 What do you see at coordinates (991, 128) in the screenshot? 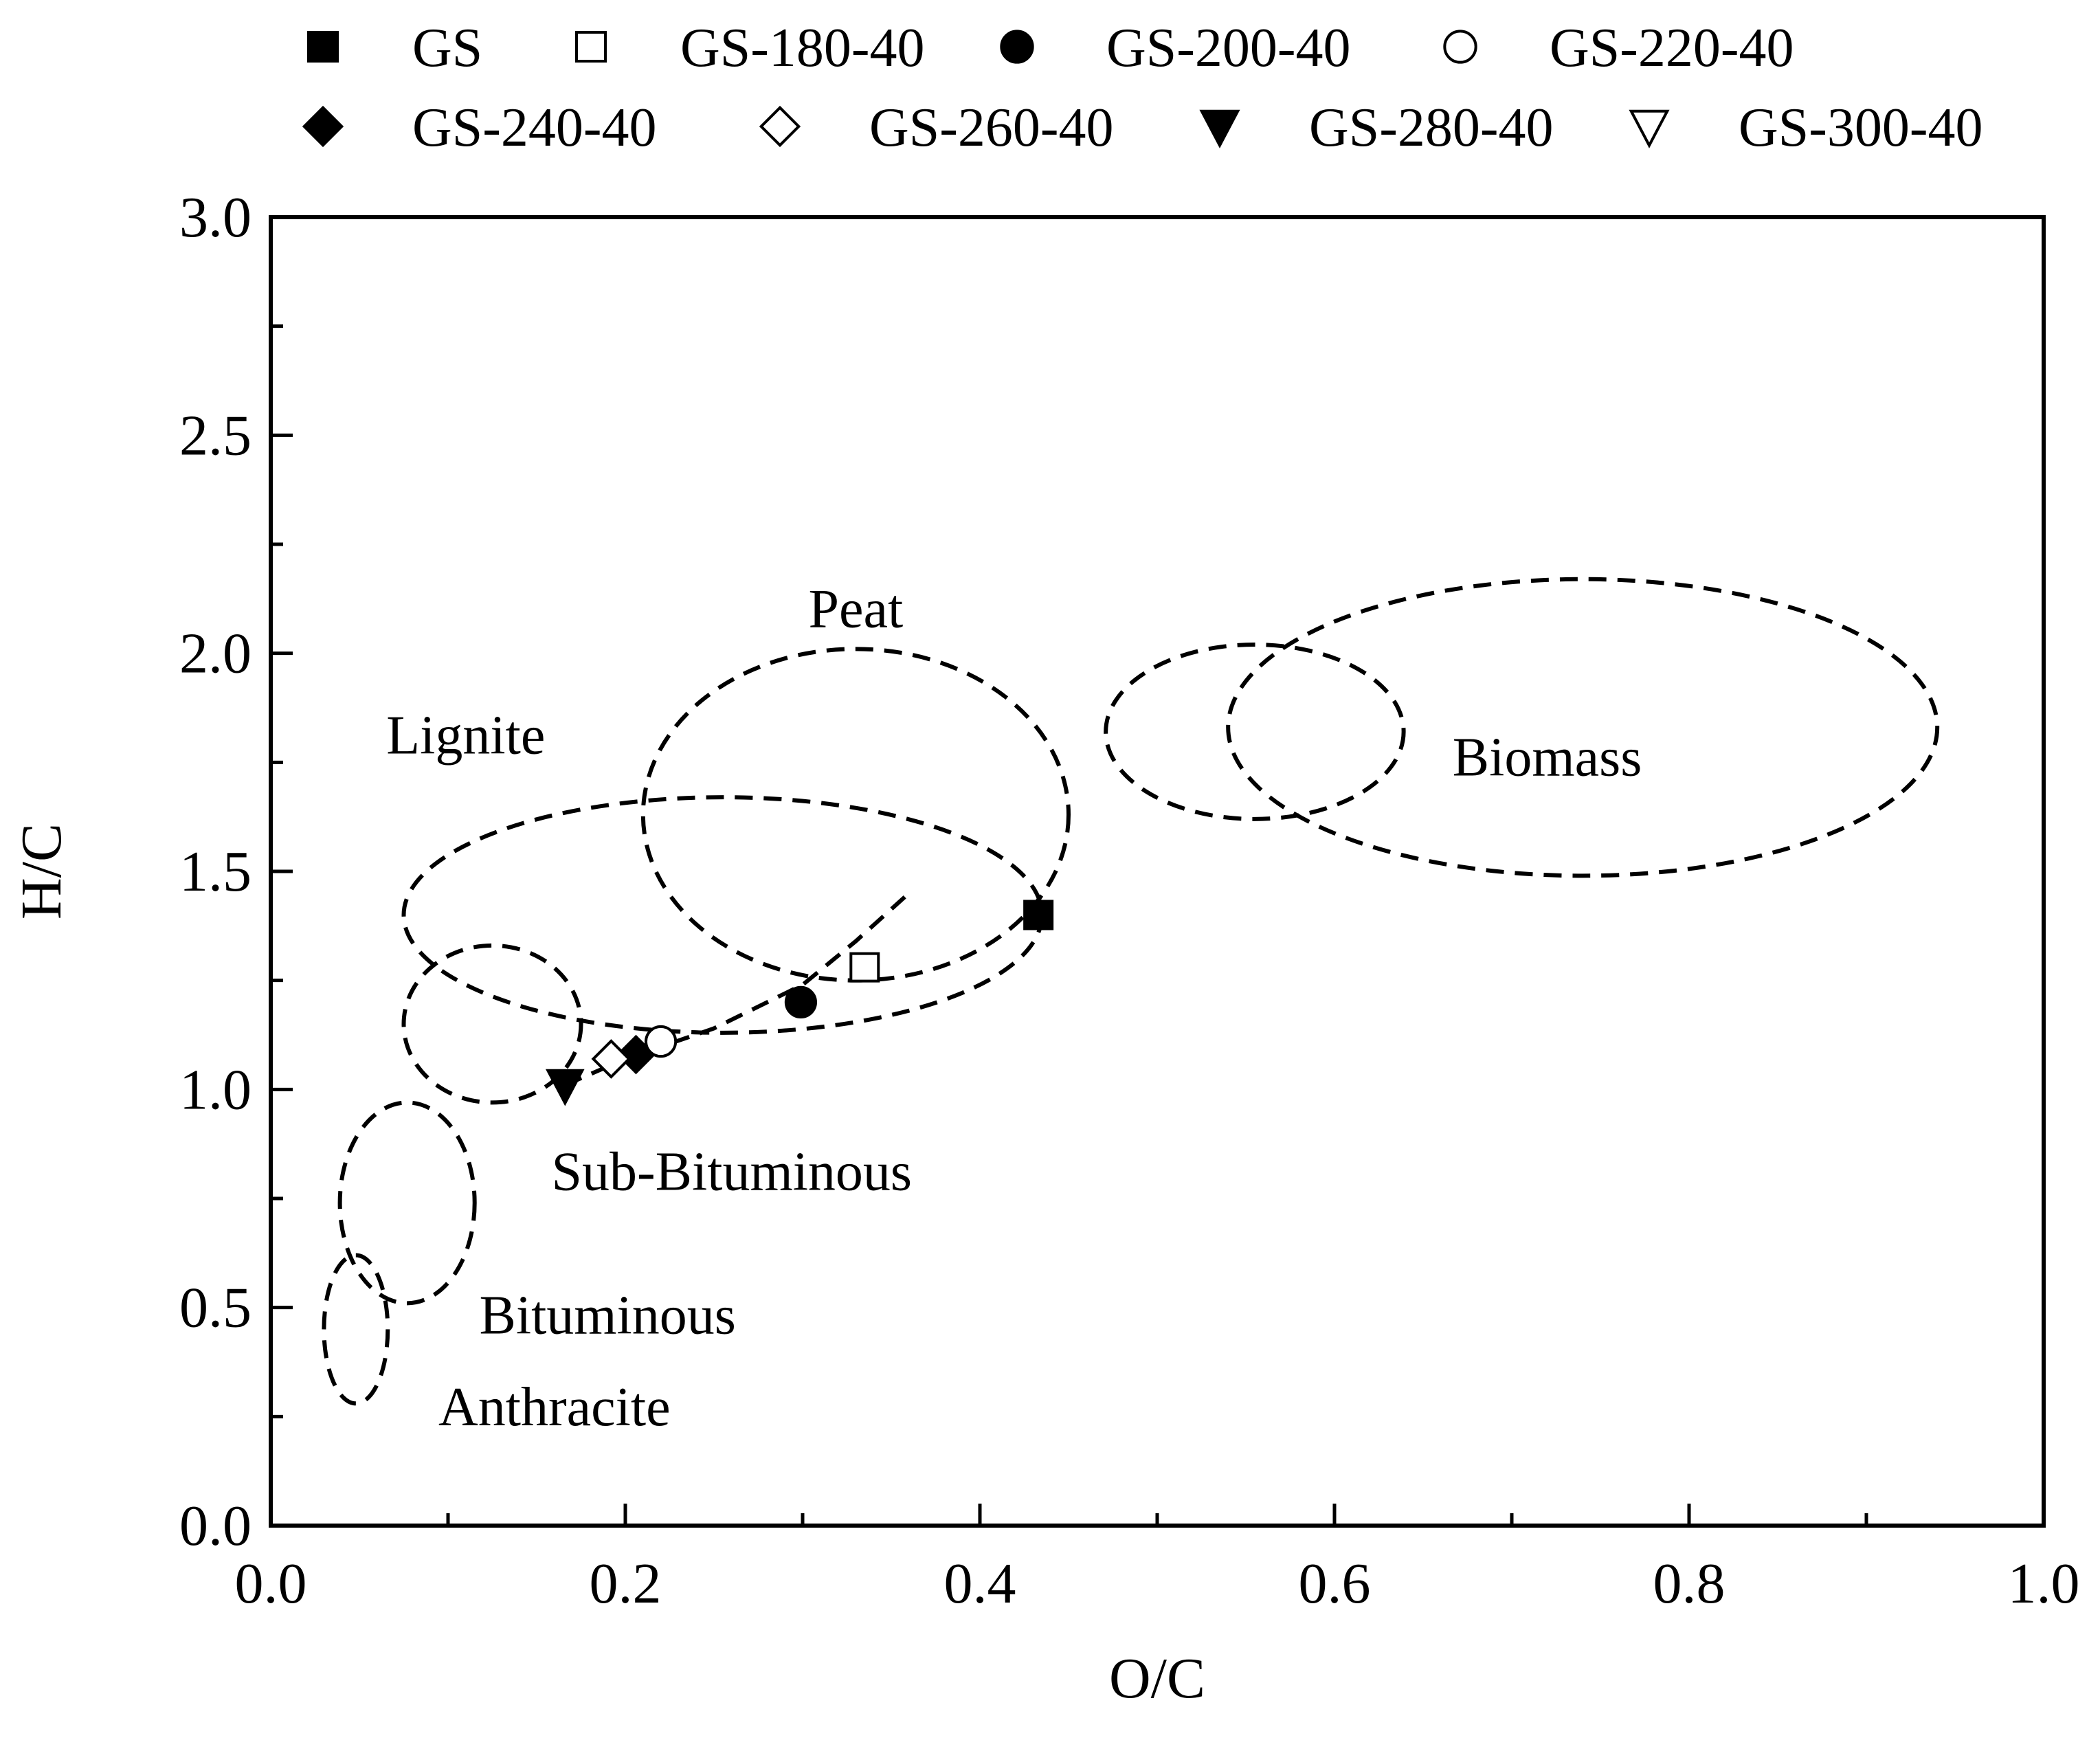
I see `legend-label-gs-260-40: GS-260-40` at bounding box center [991, 128].